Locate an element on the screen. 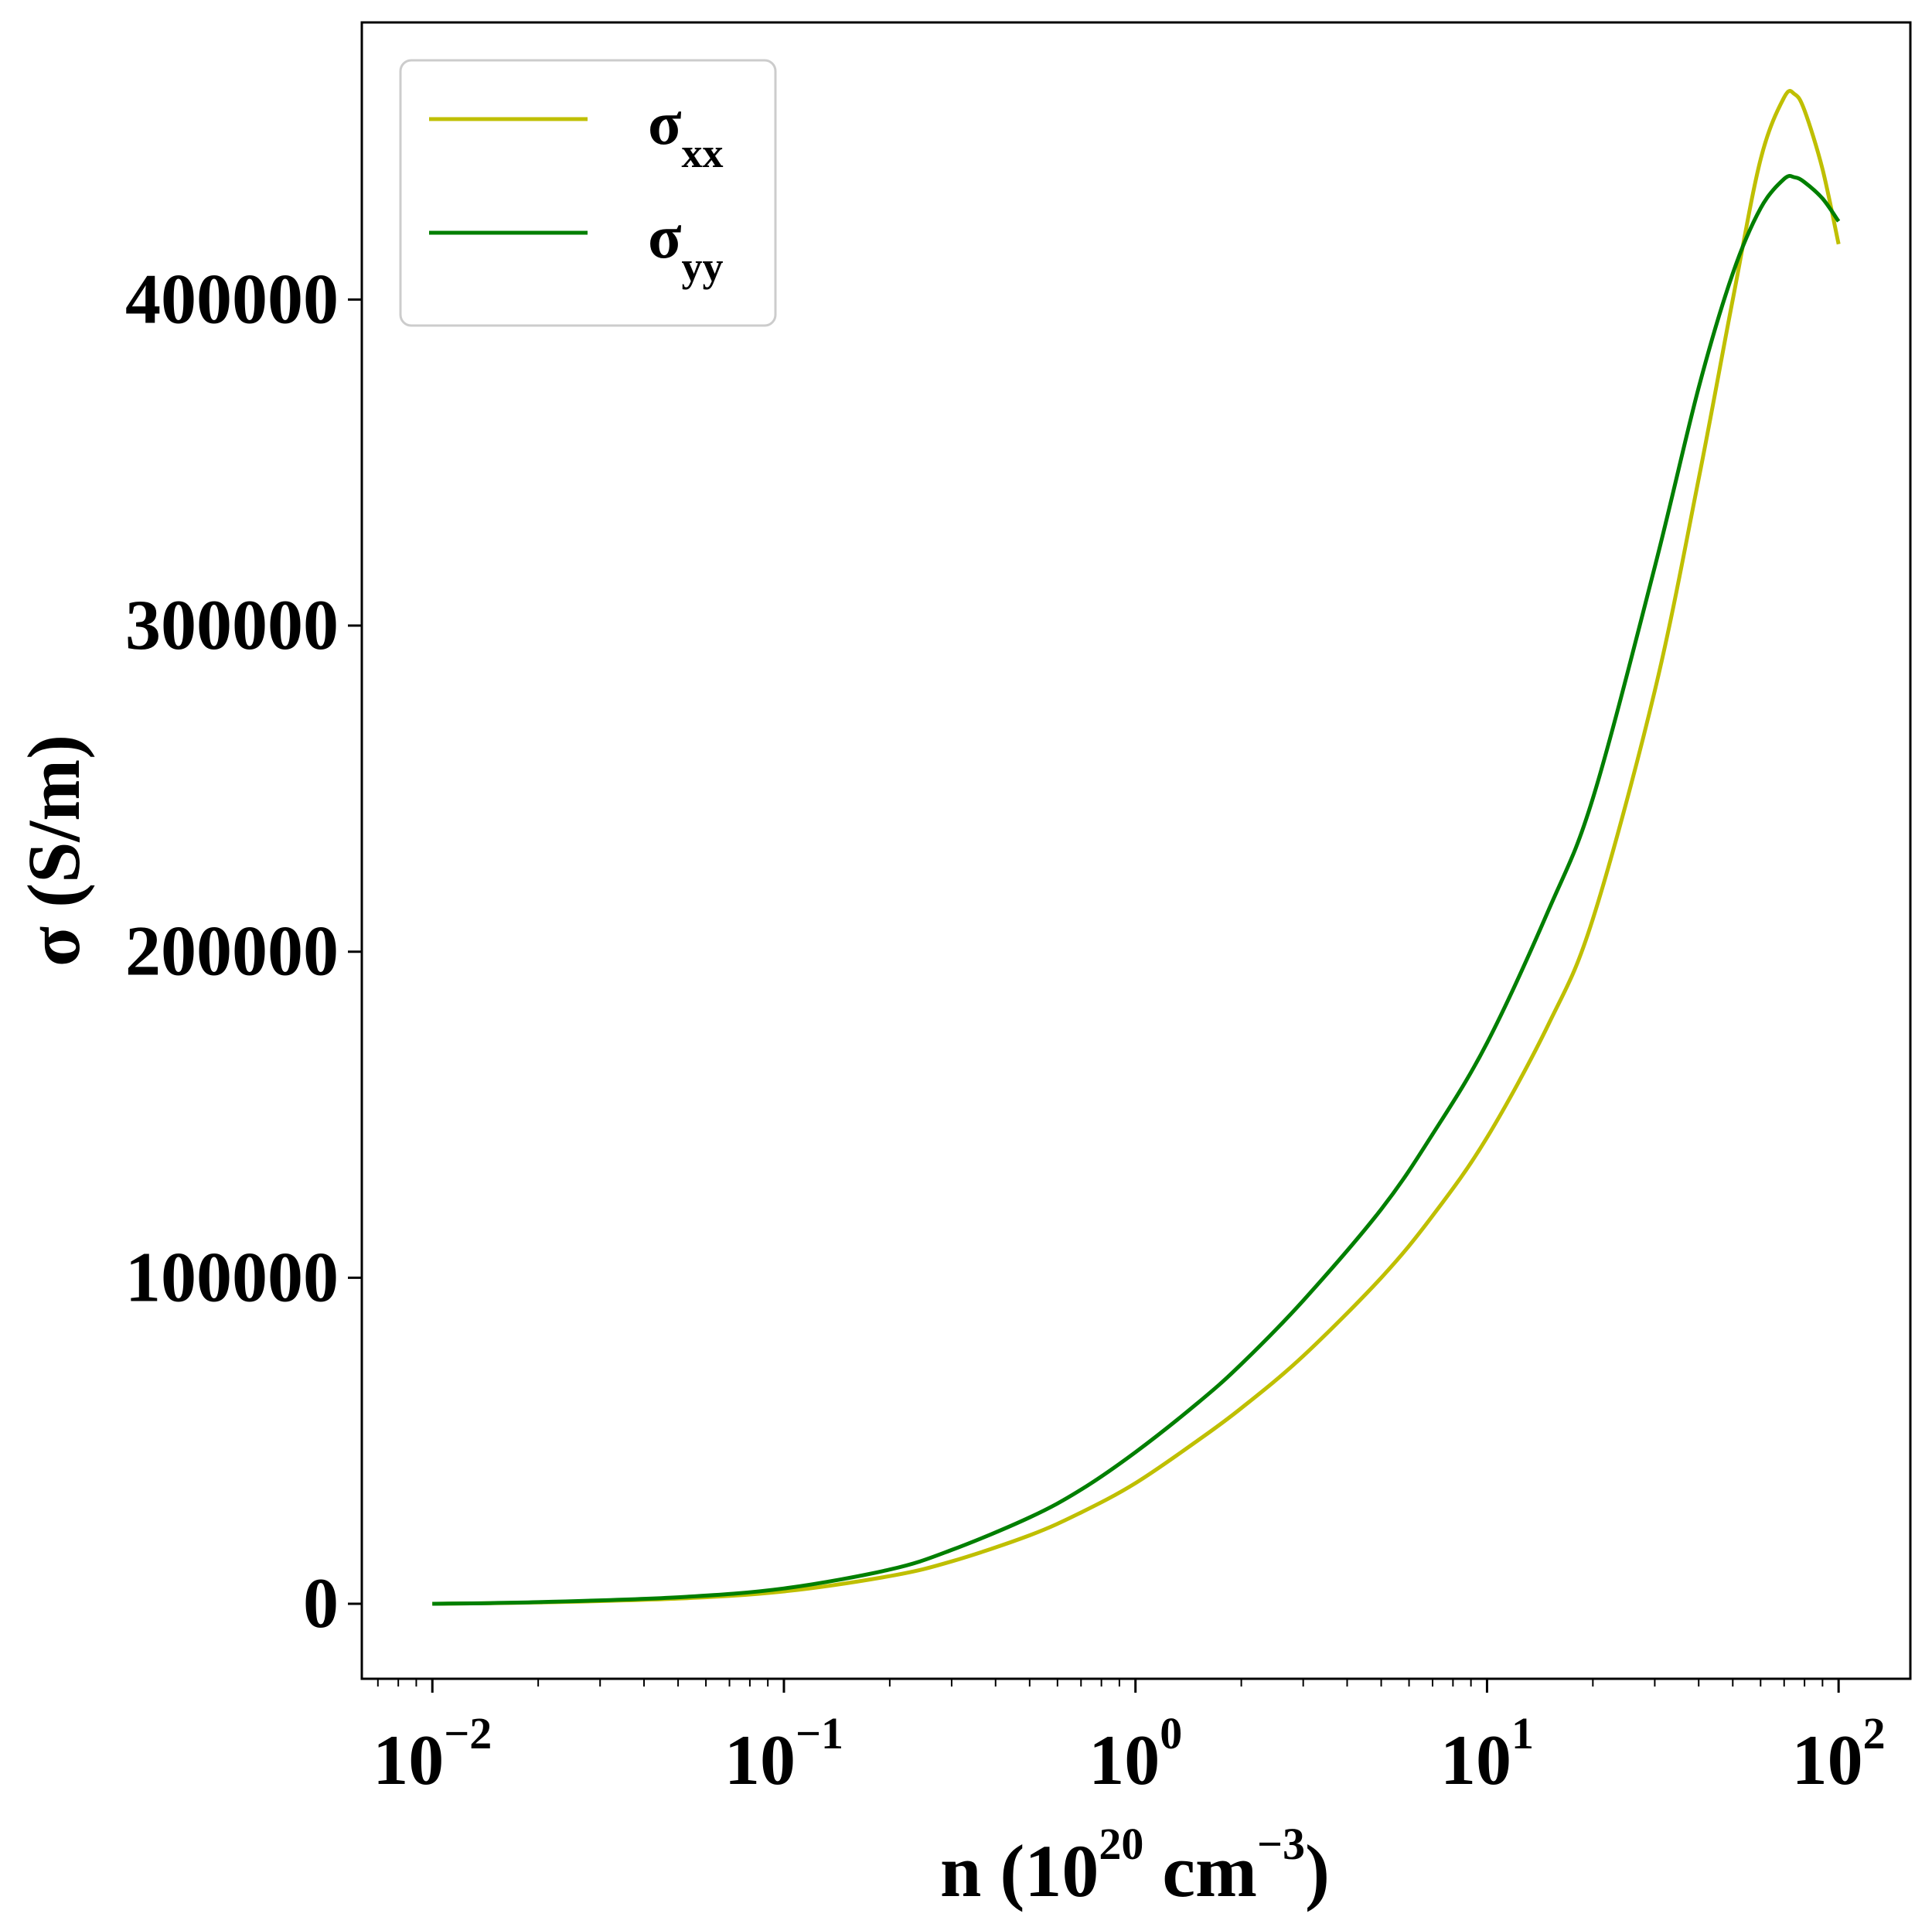  legend-label-sigma-xx: σxx is located at coordinates (686, 133).